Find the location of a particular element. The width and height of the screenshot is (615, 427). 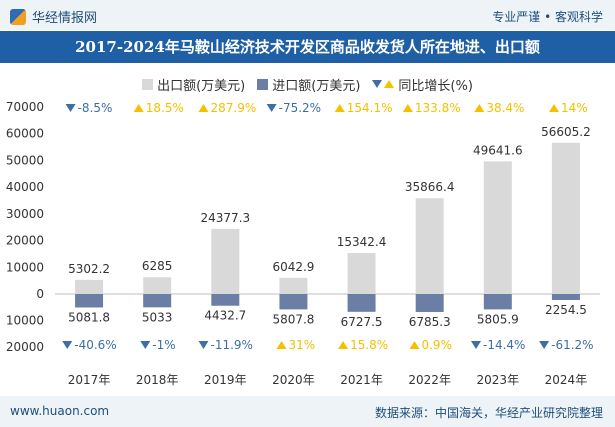

export-value-label: 24377.3 is located at coordinates (226, 218).